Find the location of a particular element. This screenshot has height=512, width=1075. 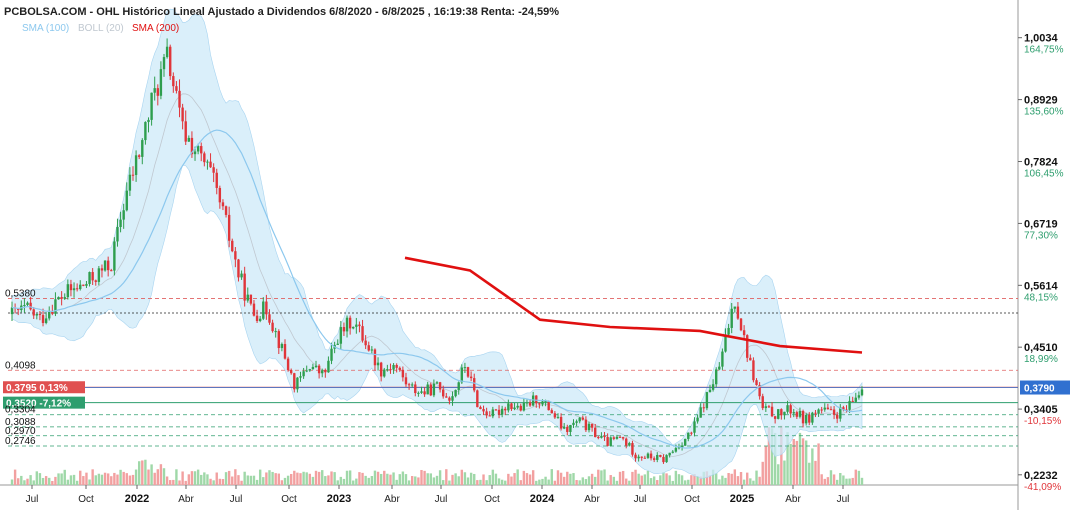

x-tick-label: Abr is located at coordinates (793, 499).